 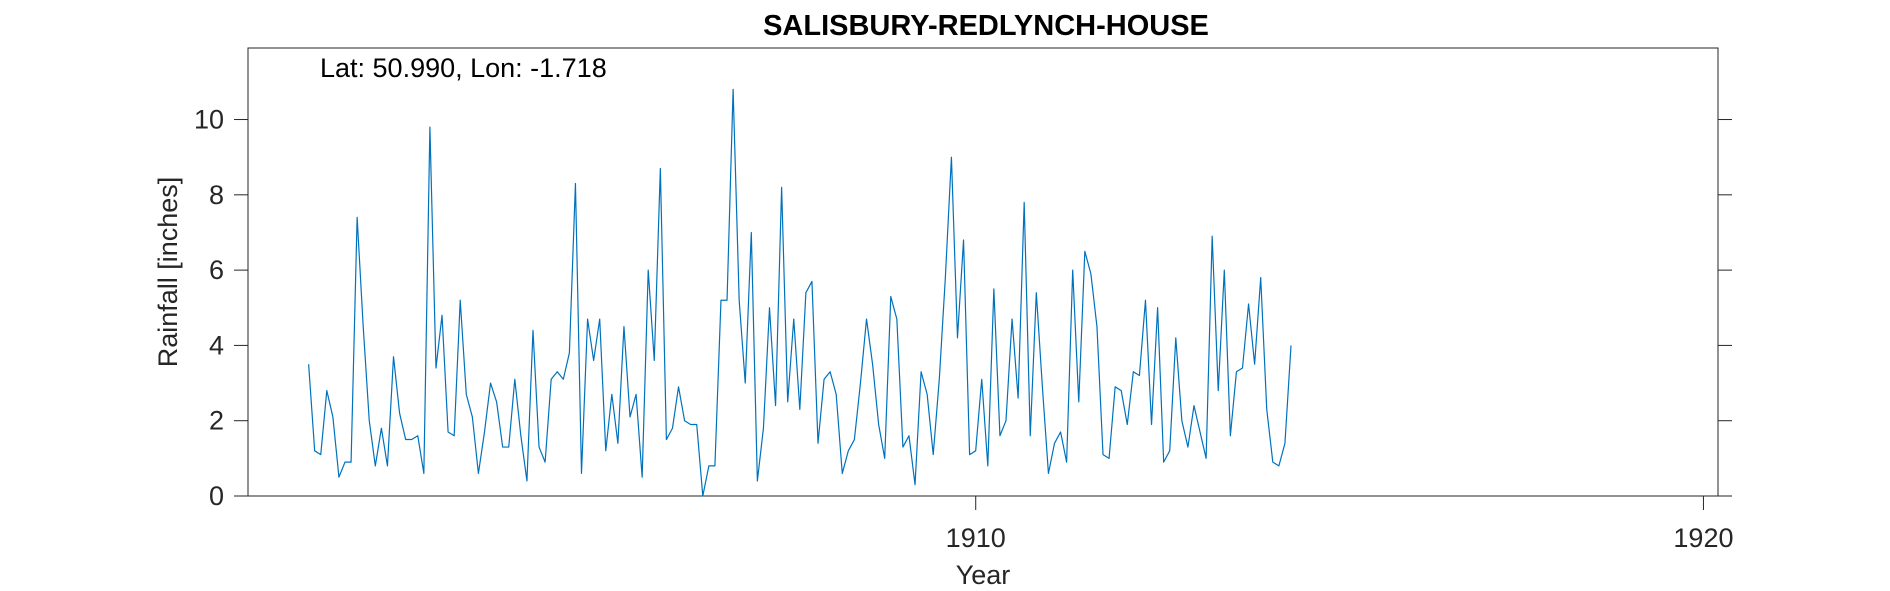 I want to click on y-tick-label: 6, so click(x=216, y=270).